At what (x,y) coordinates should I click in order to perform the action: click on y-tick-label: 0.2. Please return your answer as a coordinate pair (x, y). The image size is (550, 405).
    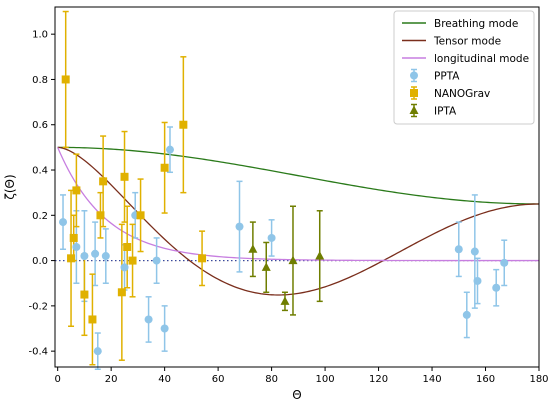
    Looking at the image, I should click on (40, 216).